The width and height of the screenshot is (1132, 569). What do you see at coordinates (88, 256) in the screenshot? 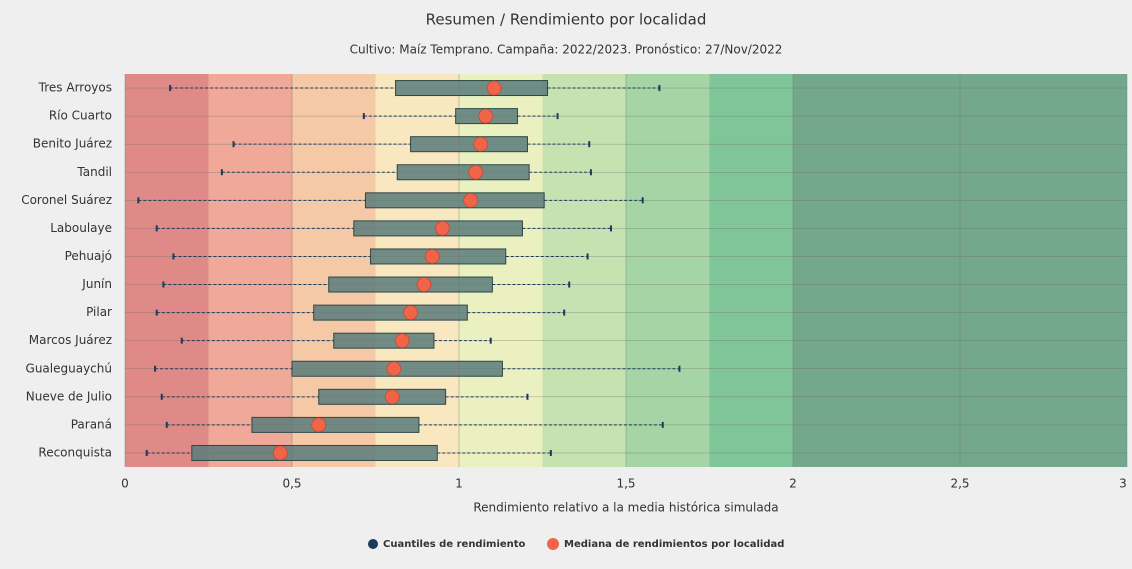
I see `y-tick-label: Pehuajó` at bounding box center [88, 256].